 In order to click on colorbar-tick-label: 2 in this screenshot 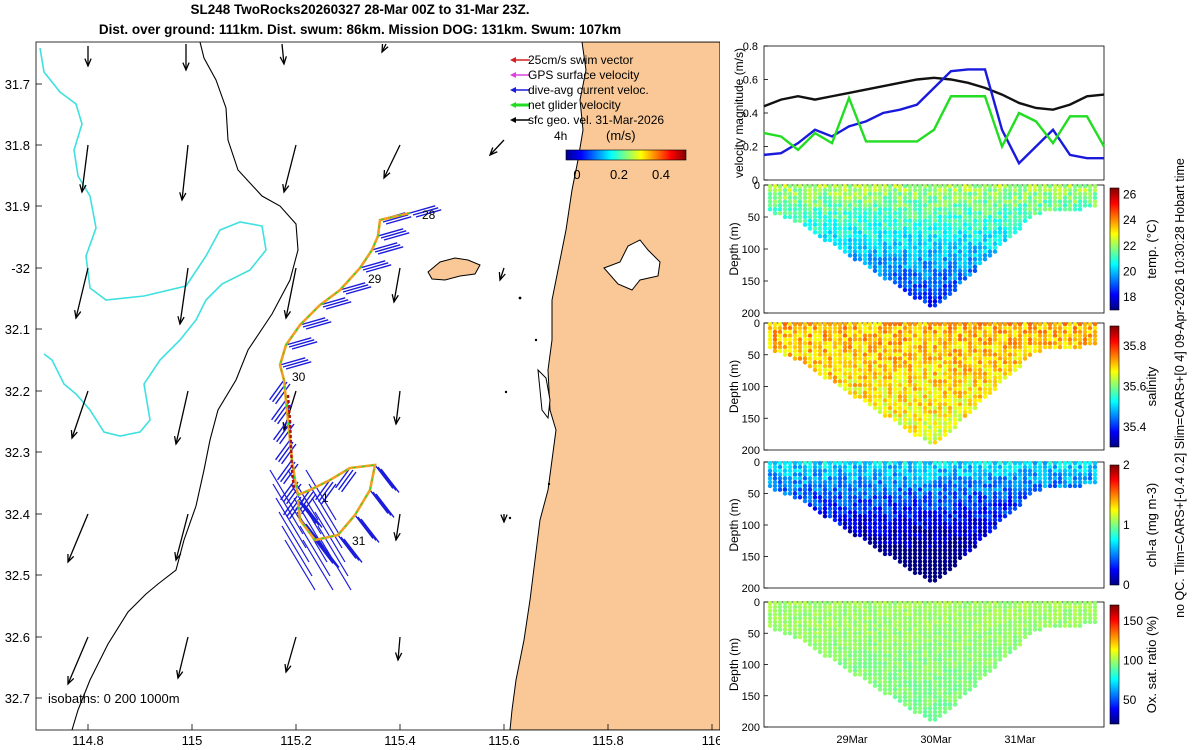, I will do `click(1126, 465)`.